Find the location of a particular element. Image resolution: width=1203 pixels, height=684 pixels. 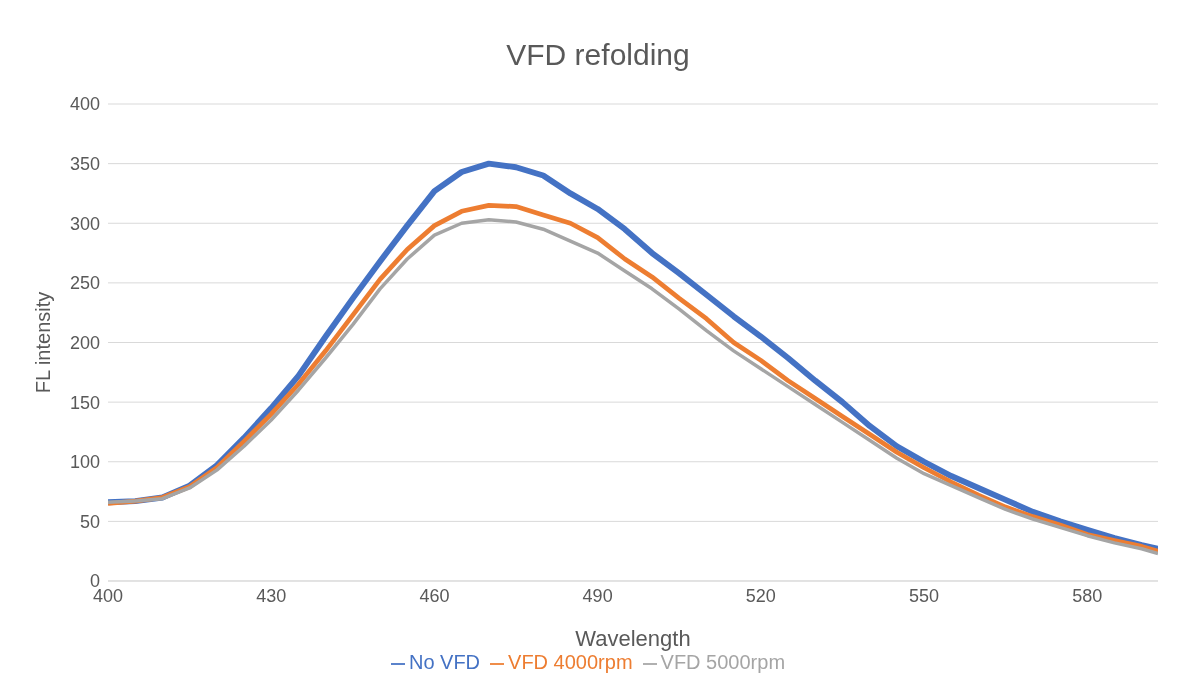

y-tick-label: 400 is located at coordinates (84, 104).